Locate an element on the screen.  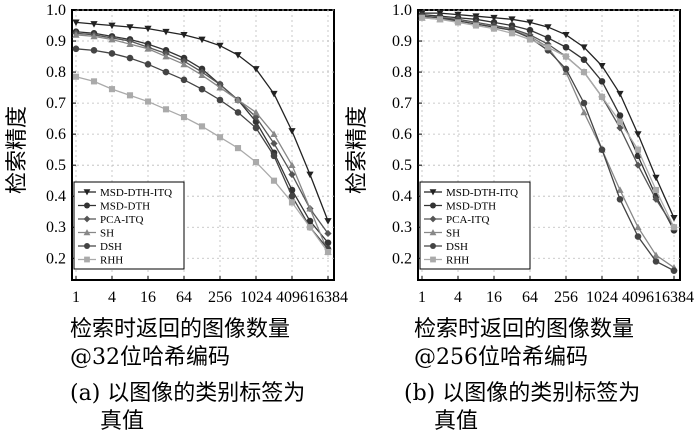
caption-b-line1: (b) 以图像的类别标签为 is located at coordinates (522, 393).